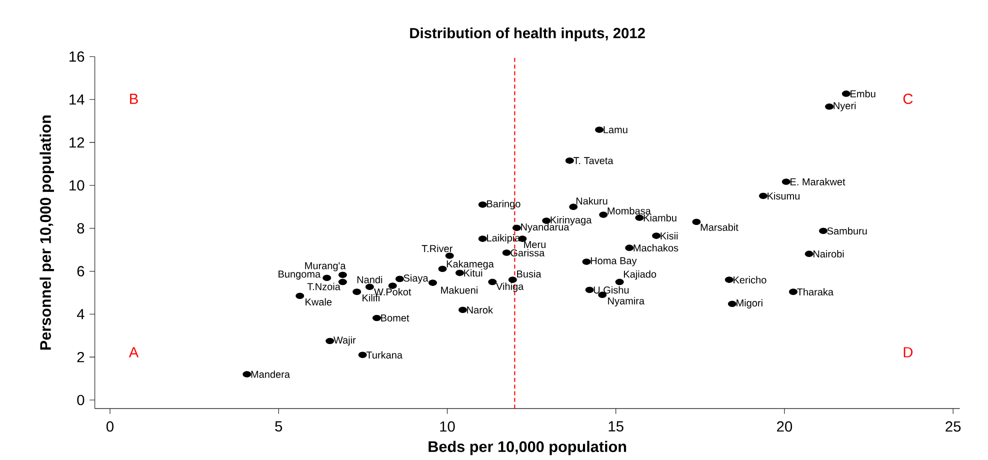 This screenshot has height=460, width=988. I want to click on x-tick-label: 20, so click(784, 427).